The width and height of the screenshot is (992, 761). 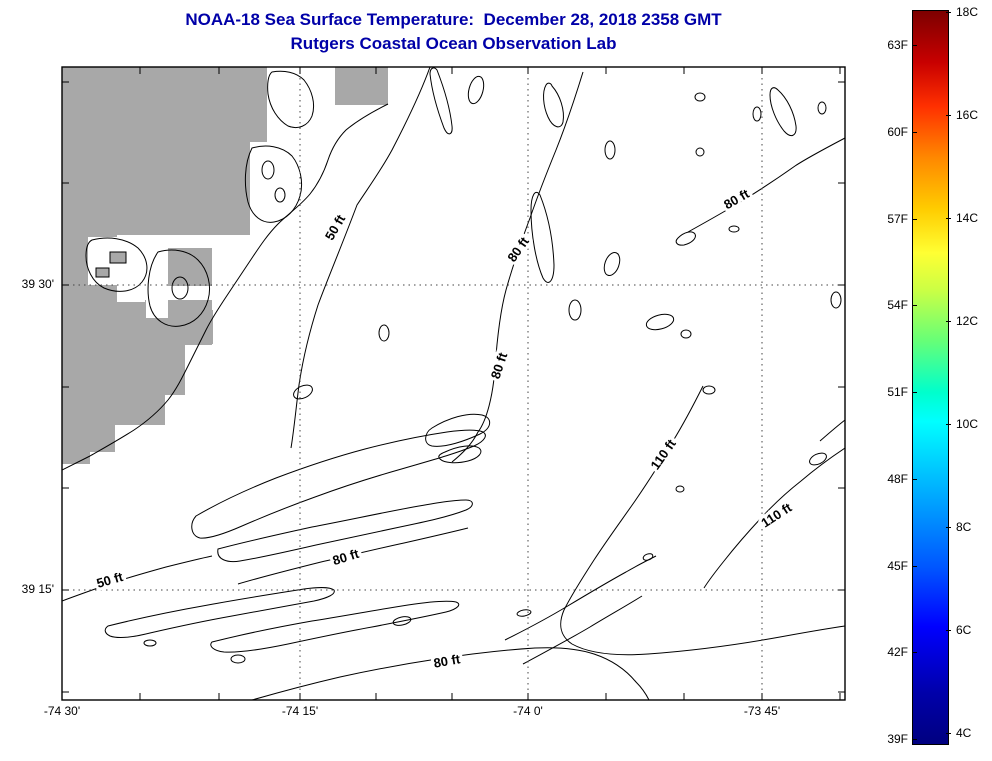 What do you see at coordinates (889, 45) in the screenshot?
I see `colorbar-f-label-63: 63F` at bounding box center [889, 45].